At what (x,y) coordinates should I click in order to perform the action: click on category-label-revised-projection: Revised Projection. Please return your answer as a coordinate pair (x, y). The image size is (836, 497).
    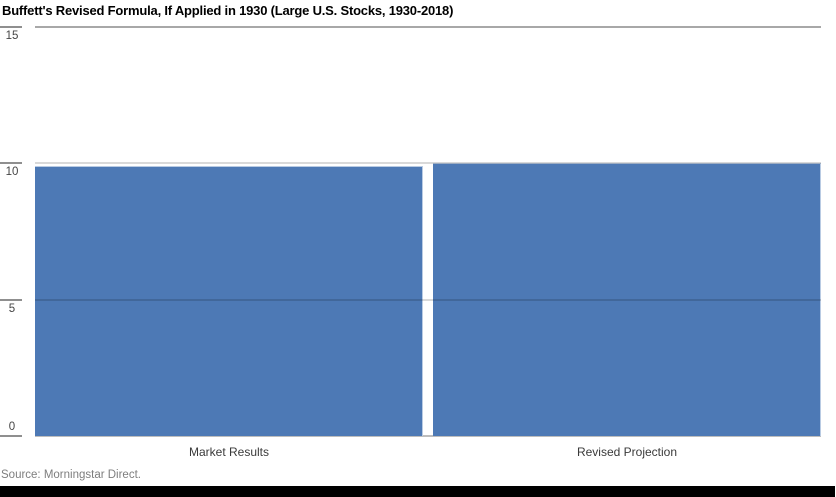
    Looking at the image, I should click on (627, 452).